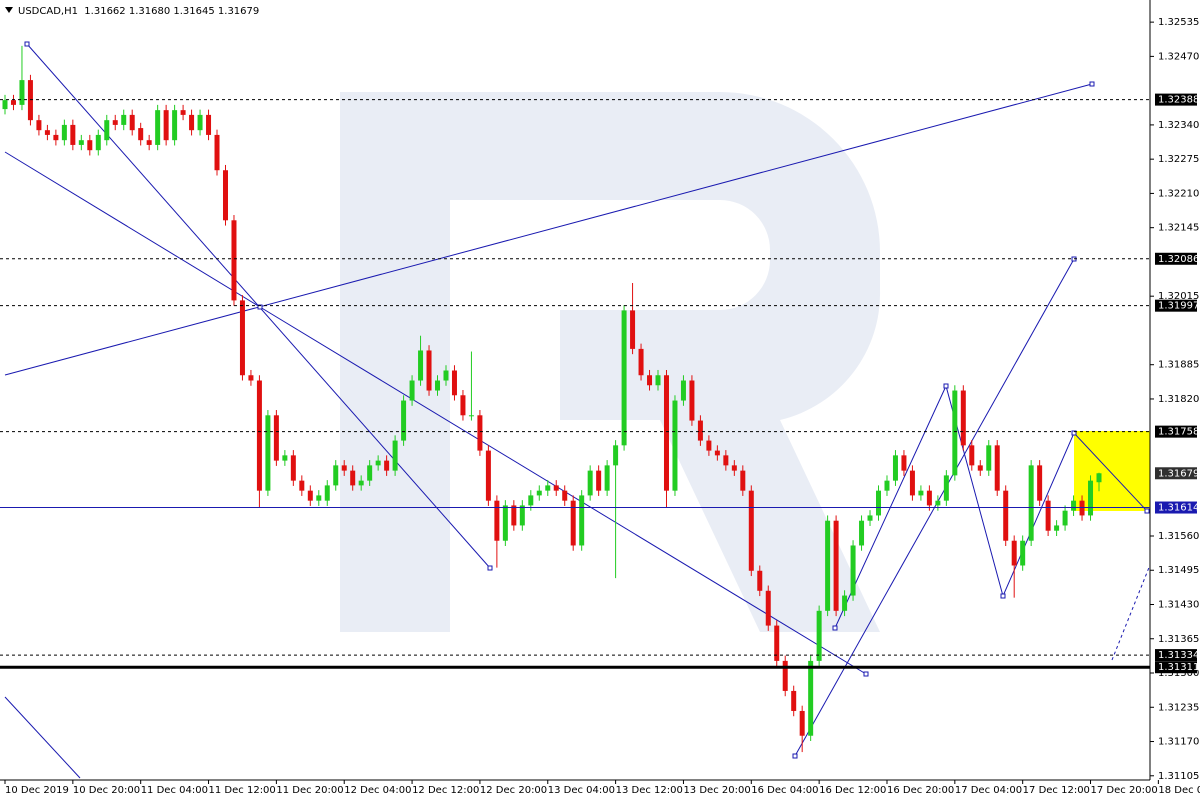 This screenshot has height=800, width=1200. I want to click on price-box-label: 1.31997, so click(1178, 306).